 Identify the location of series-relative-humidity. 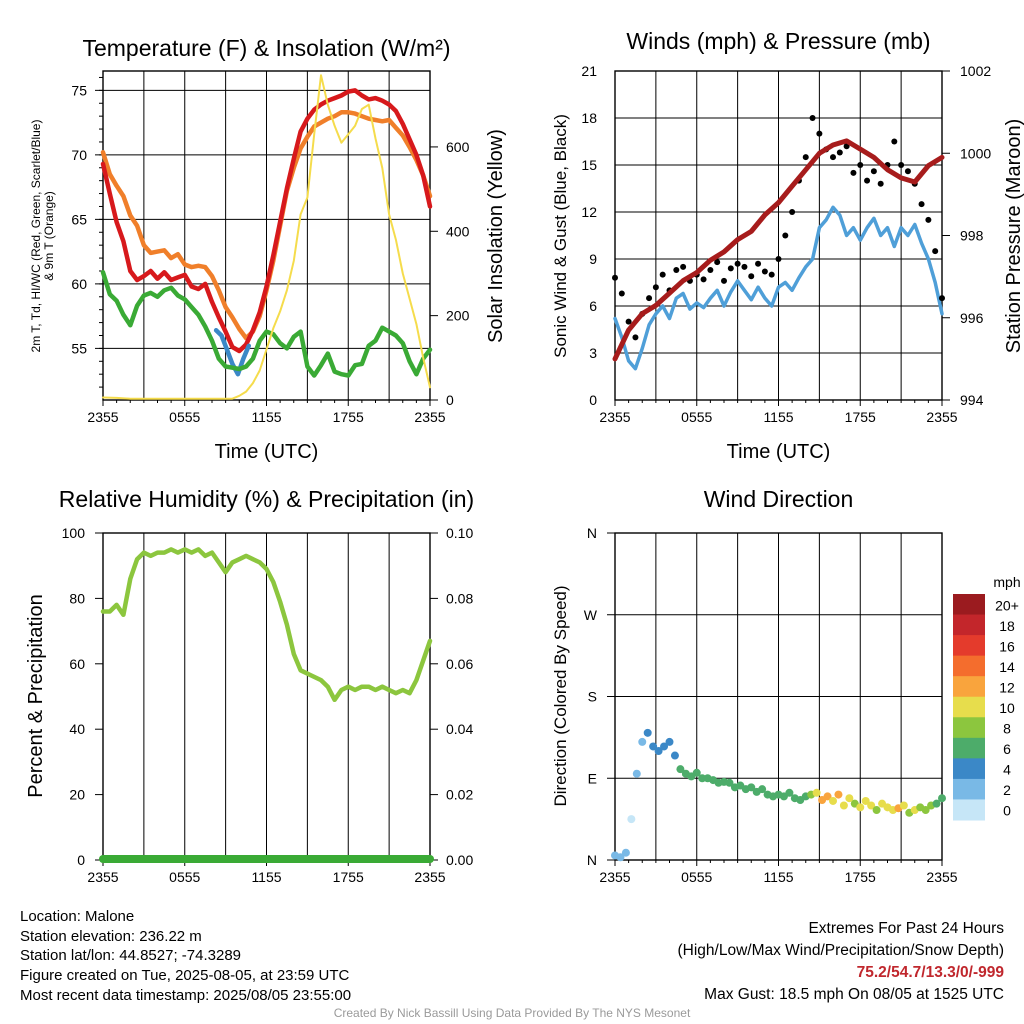
(266, 625).